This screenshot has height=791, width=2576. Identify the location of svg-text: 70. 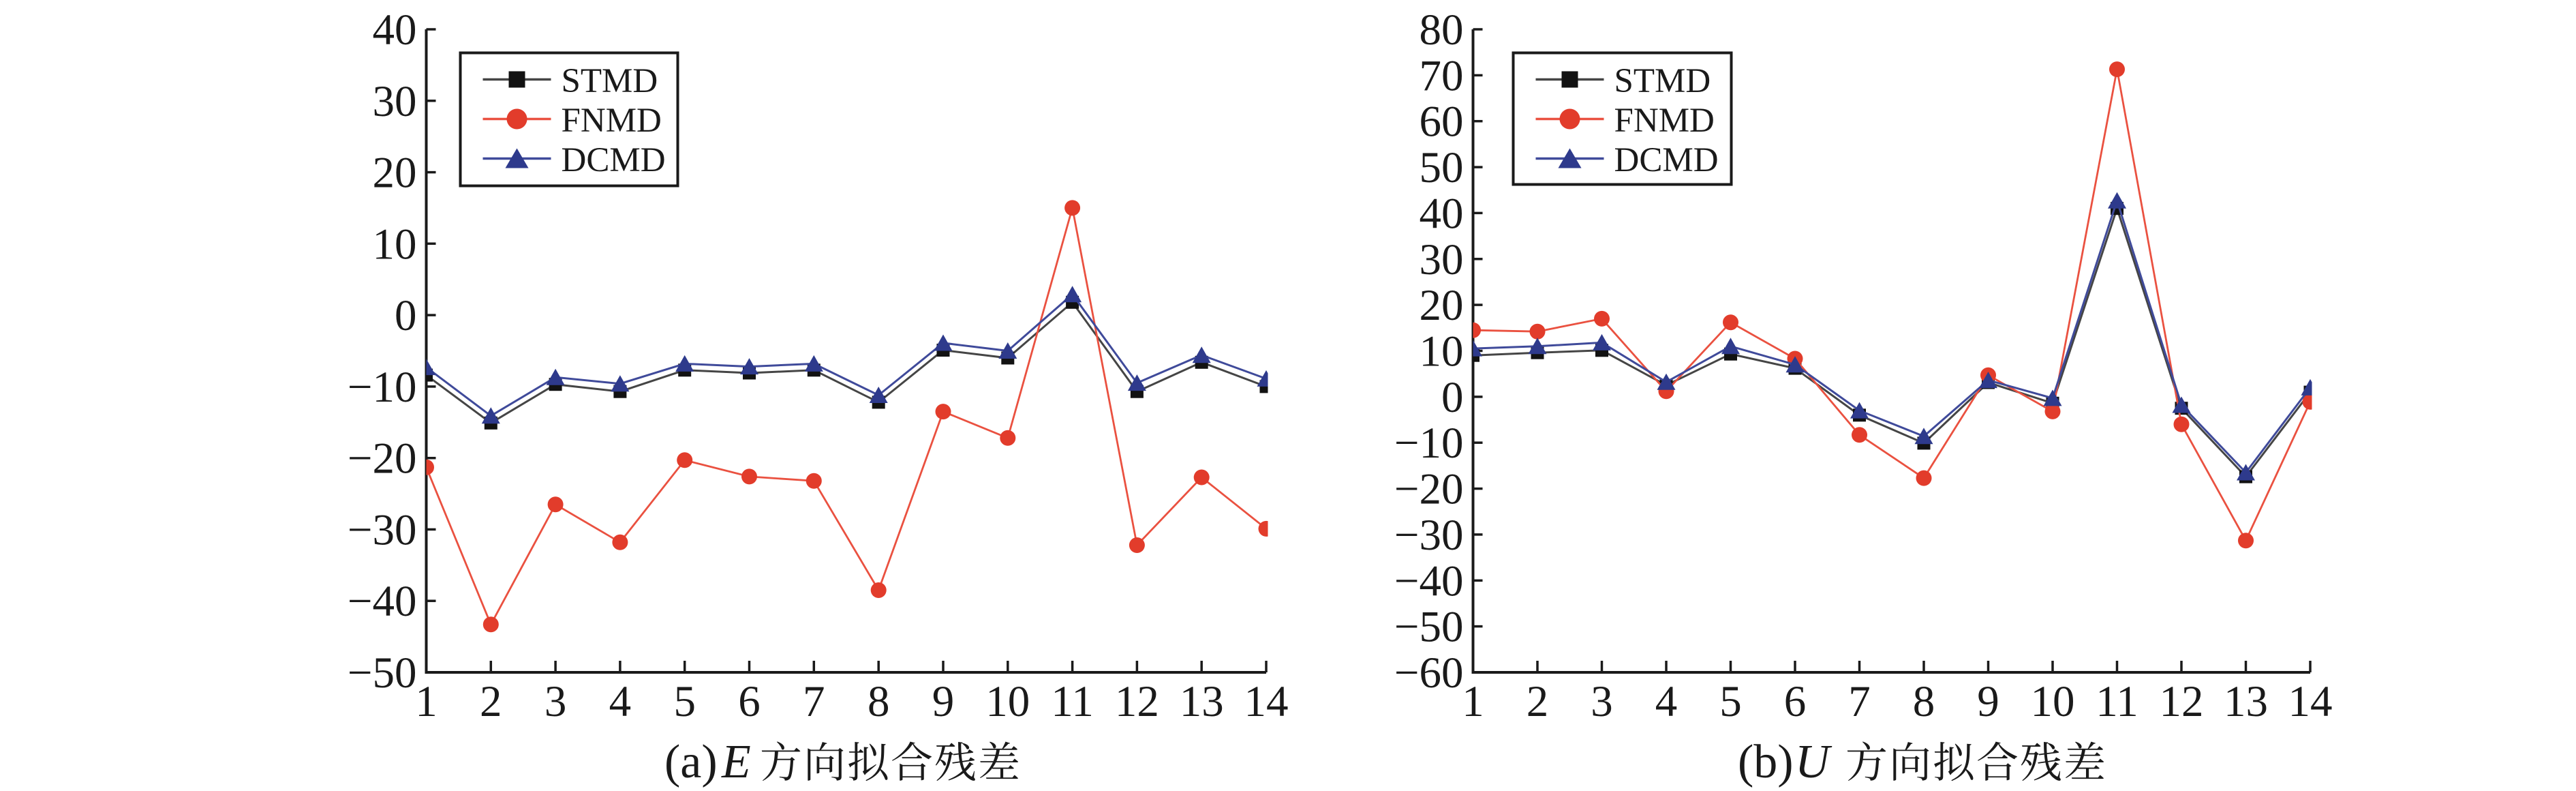
(1442, 75).